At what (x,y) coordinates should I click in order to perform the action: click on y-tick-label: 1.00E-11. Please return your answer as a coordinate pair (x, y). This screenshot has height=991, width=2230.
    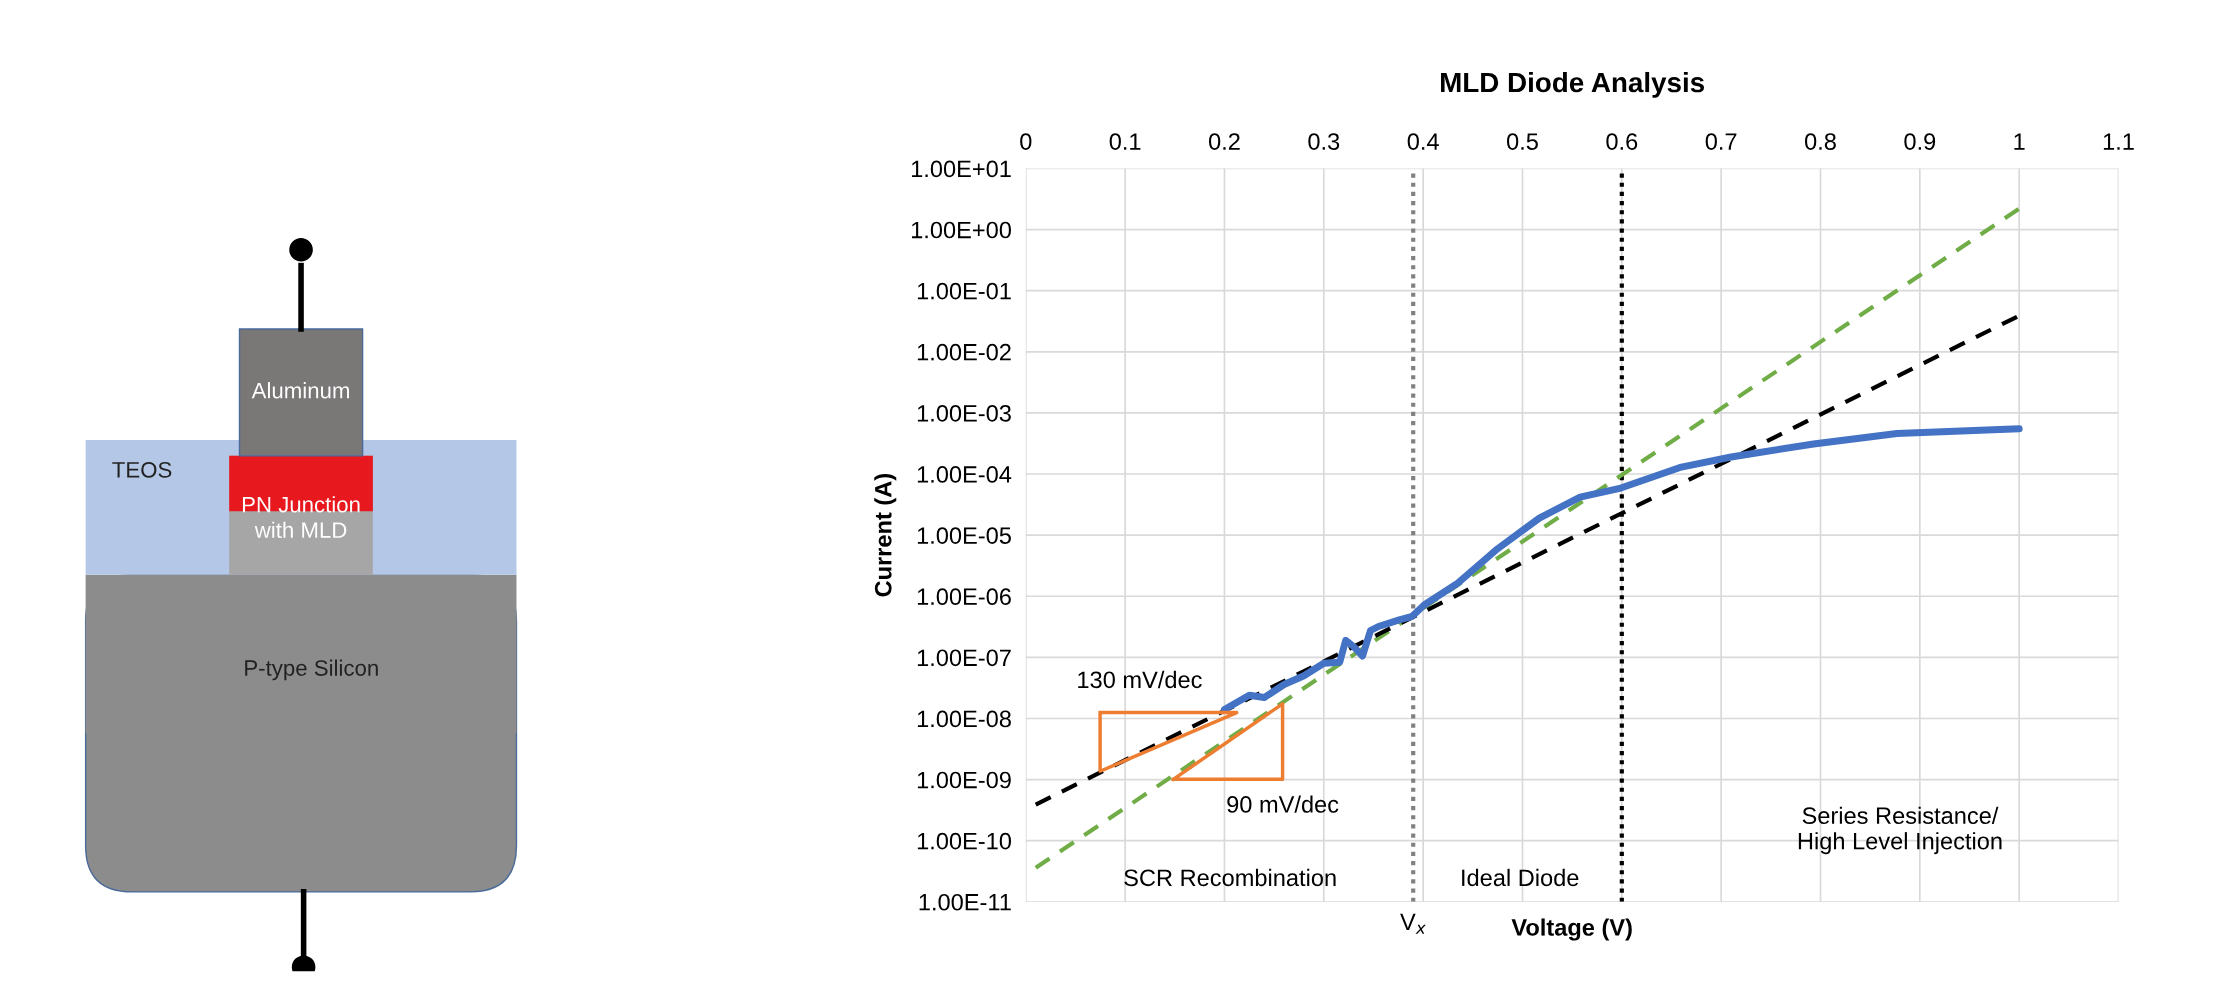
    Looking at the image, I should click on (965, 902).